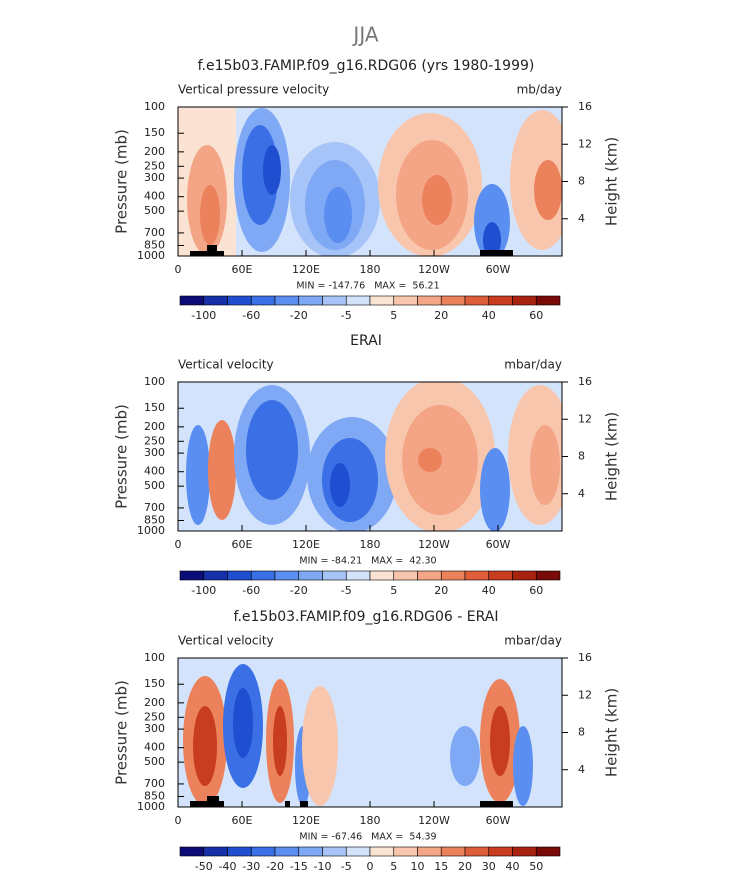  What do you see at coordinates (367, 561) in the screenshot?
I see `stats-label: MIN = -84.21 MAX = 42.30` at bounding box center [367, 561].